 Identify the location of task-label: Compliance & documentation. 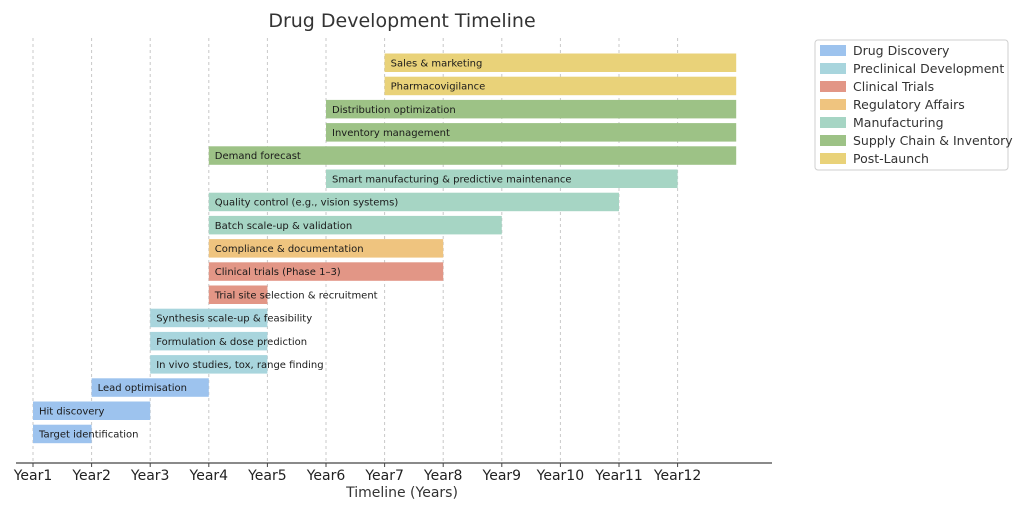
(289, 249).